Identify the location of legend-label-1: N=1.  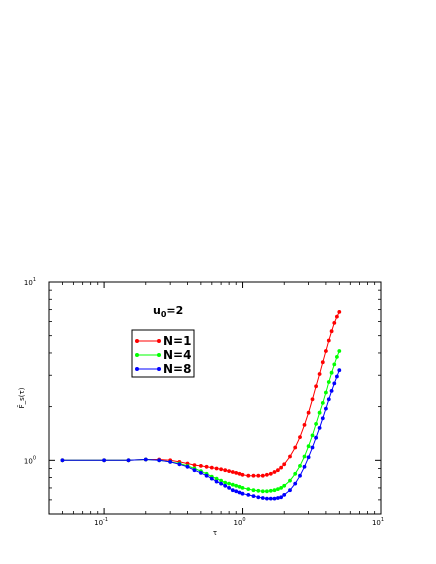
(177, 341).